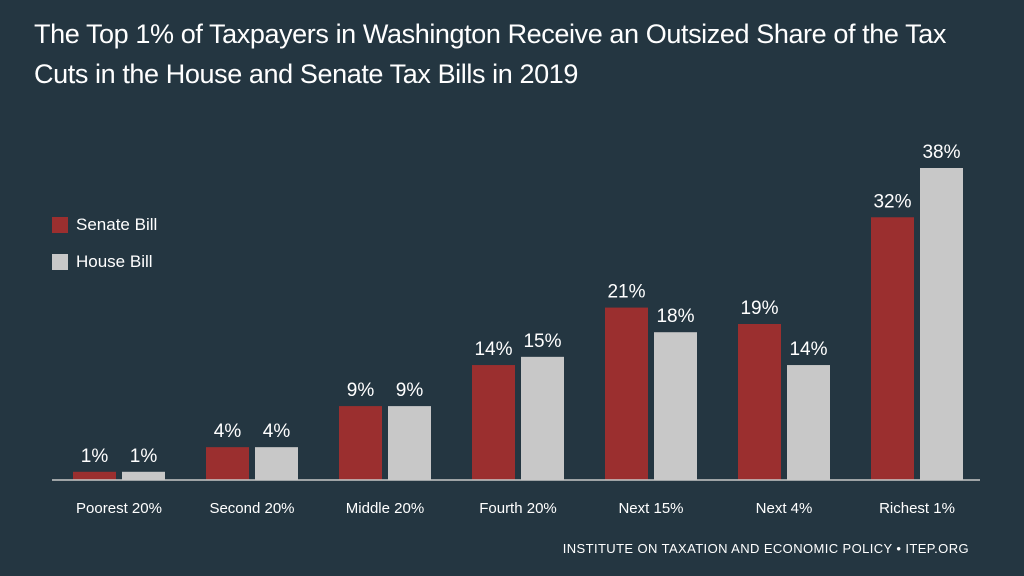 The image size is (1024, 576). What do you see at coordinates (228, 431) in the screenshot?
I see `data-label-senate-bill-1: 4%` at bounding box center [228, 431].